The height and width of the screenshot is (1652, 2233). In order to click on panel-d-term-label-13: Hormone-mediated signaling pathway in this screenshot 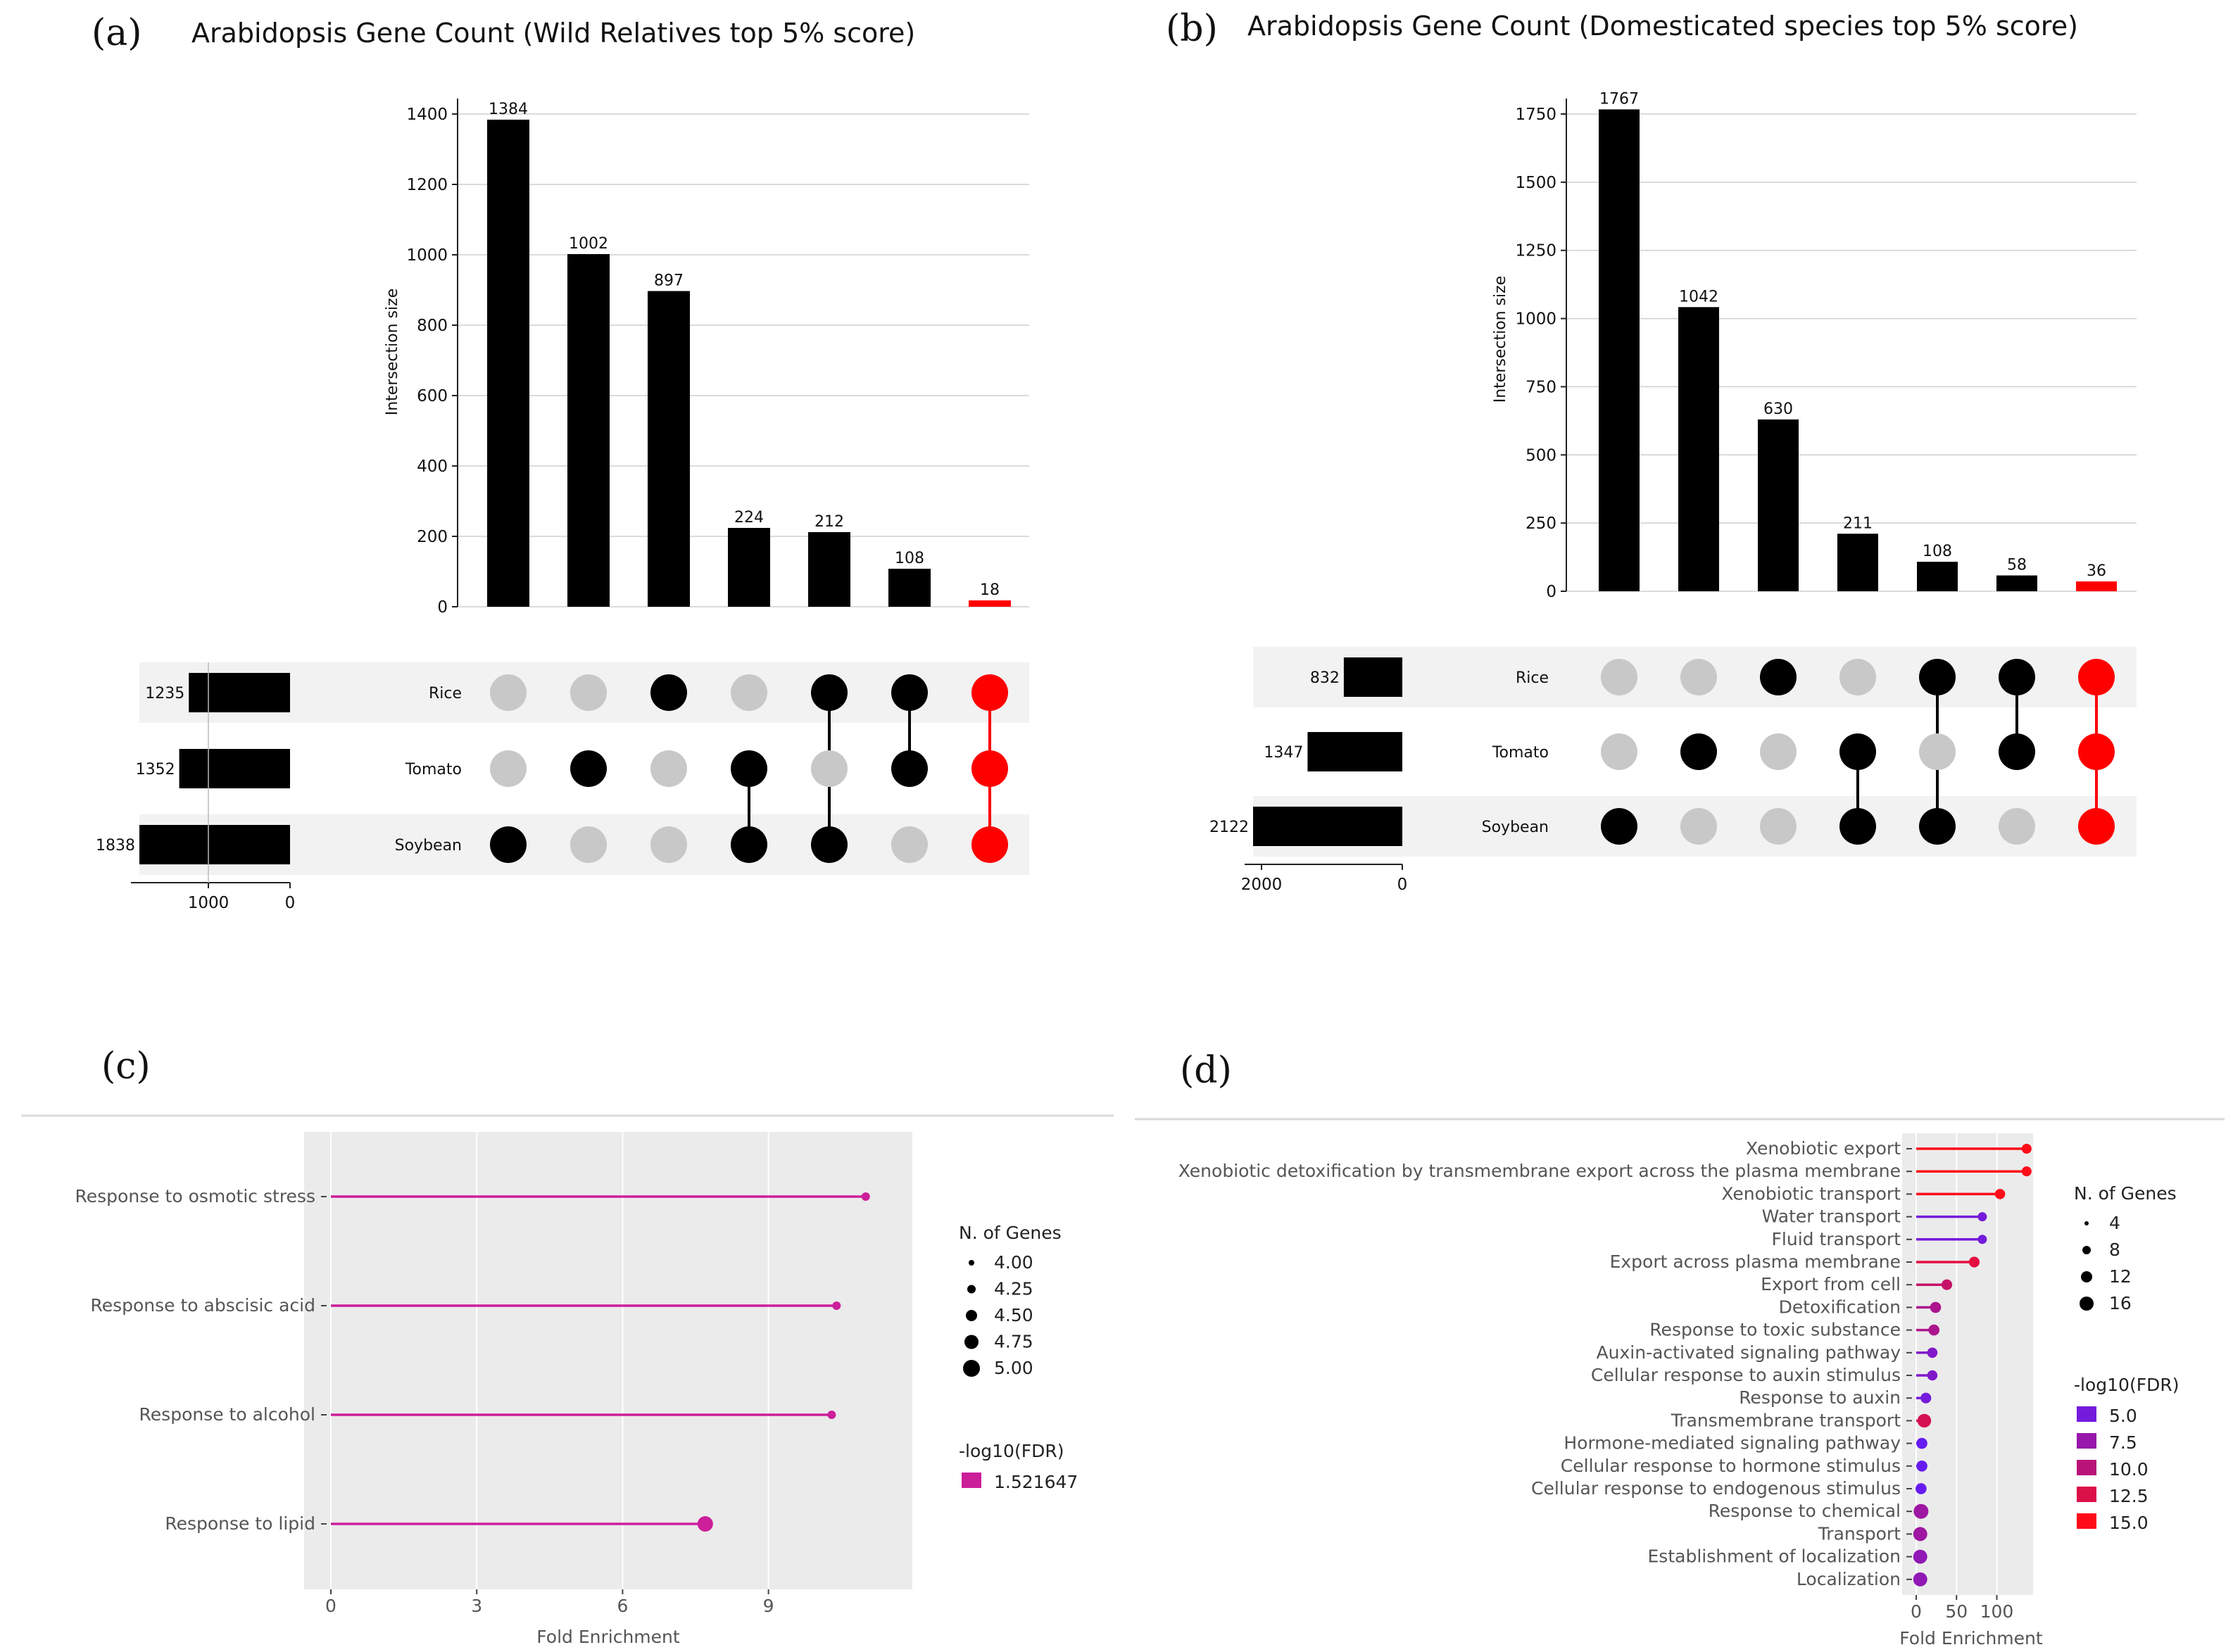, I will do `click(1733, 1443)`.